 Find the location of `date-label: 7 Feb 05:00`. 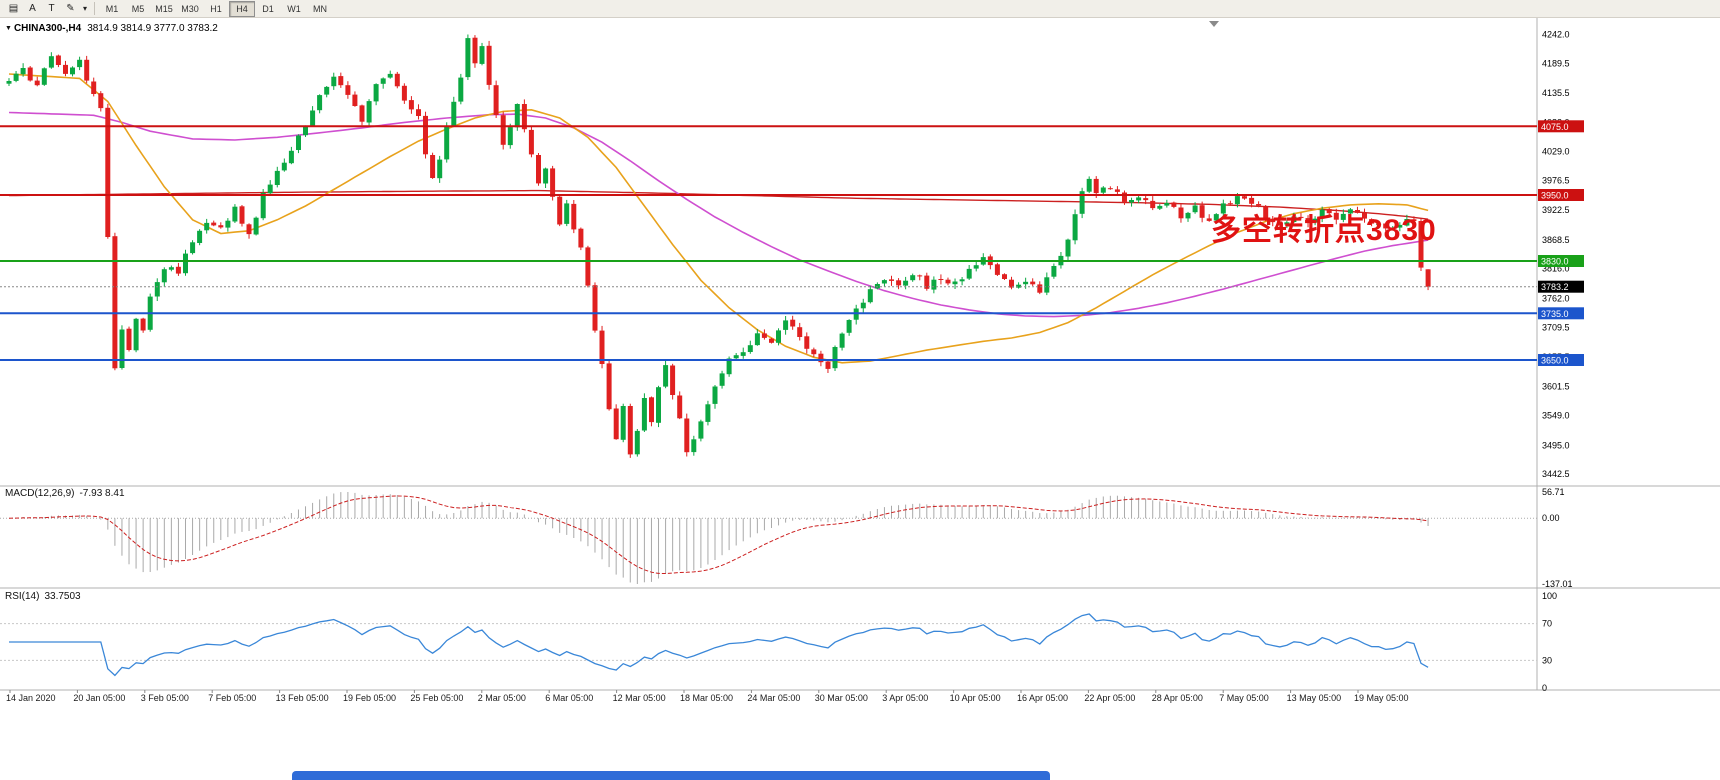

date-label: 7 Feb 05:00 is located at coordinates (232, 698).